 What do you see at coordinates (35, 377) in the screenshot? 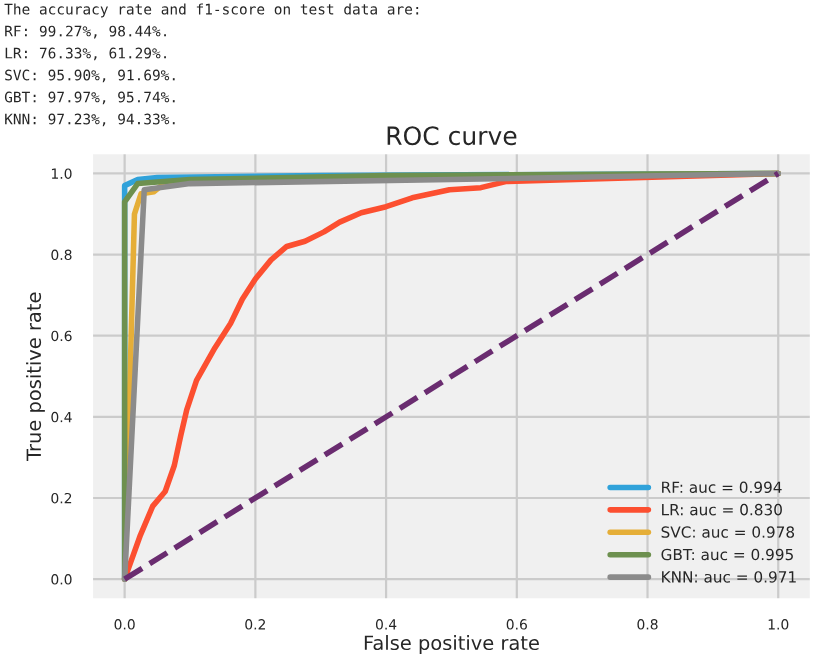
I see `y-axis-title: True positive rate` at bounding box center [35, 377].